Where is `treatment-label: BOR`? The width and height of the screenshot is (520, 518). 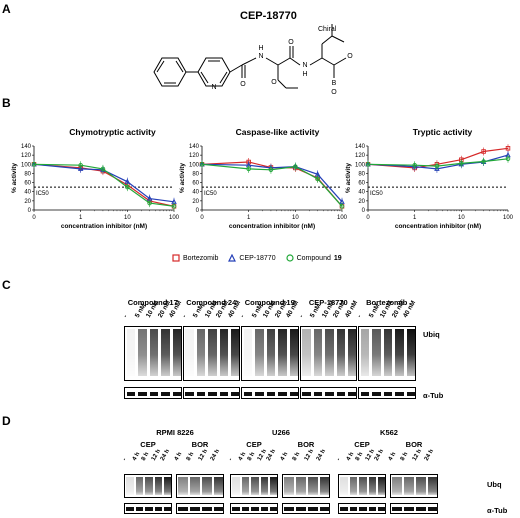
treatment-label: BOR is located at coordinates (200, 444).